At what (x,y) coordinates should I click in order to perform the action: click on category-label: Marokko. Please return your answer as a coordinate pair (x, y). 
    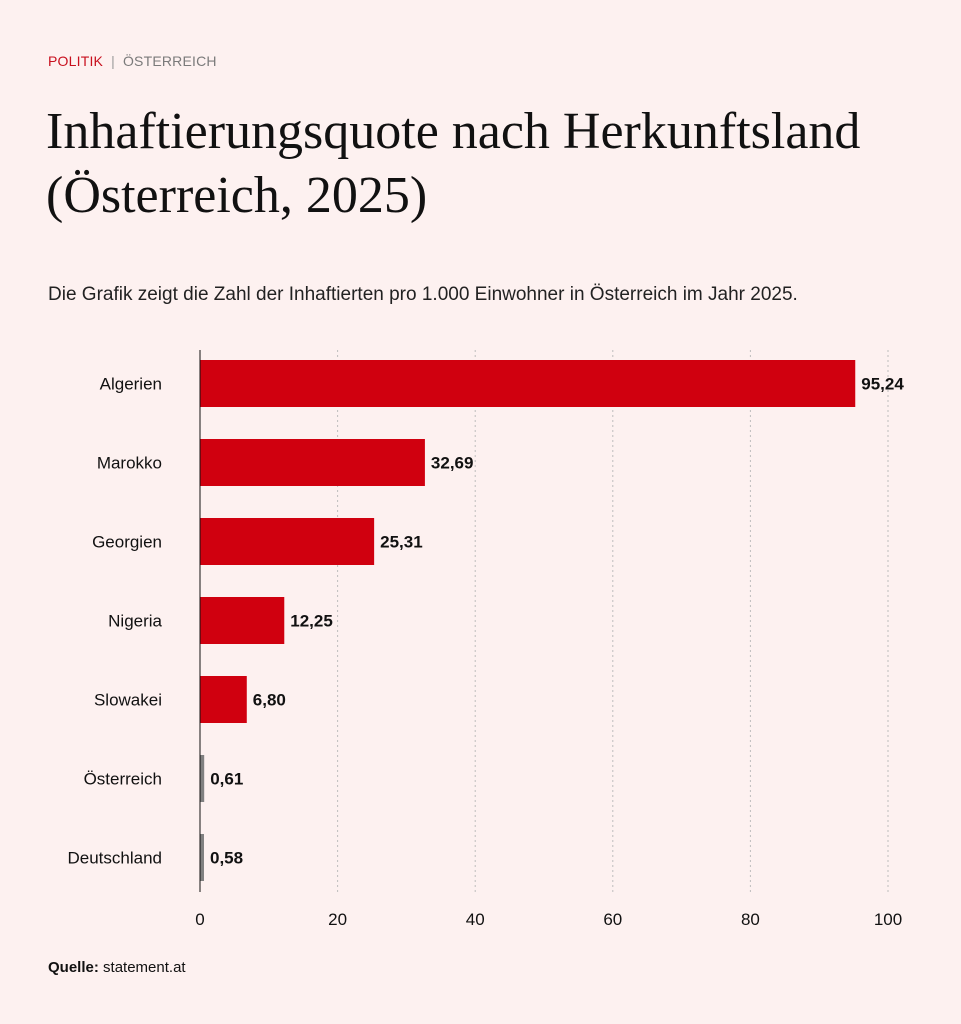
    Looking at the image, I should click on (129, 463).